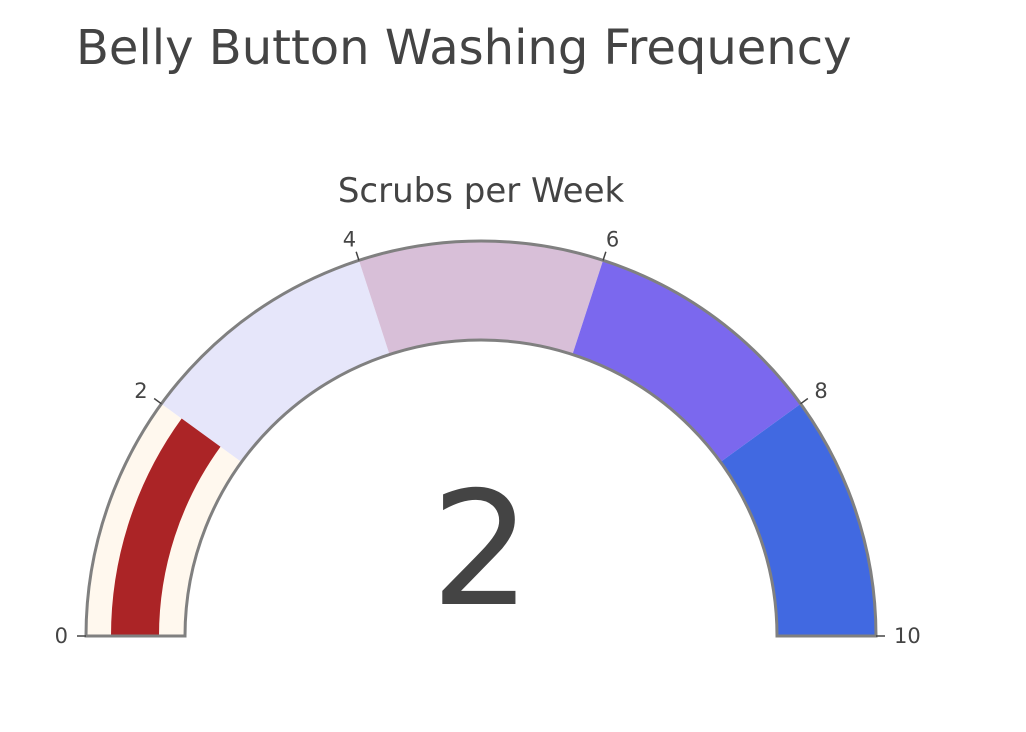  I want to click on chart-title: Belly Button Washing Frequency, so click(464, 48).